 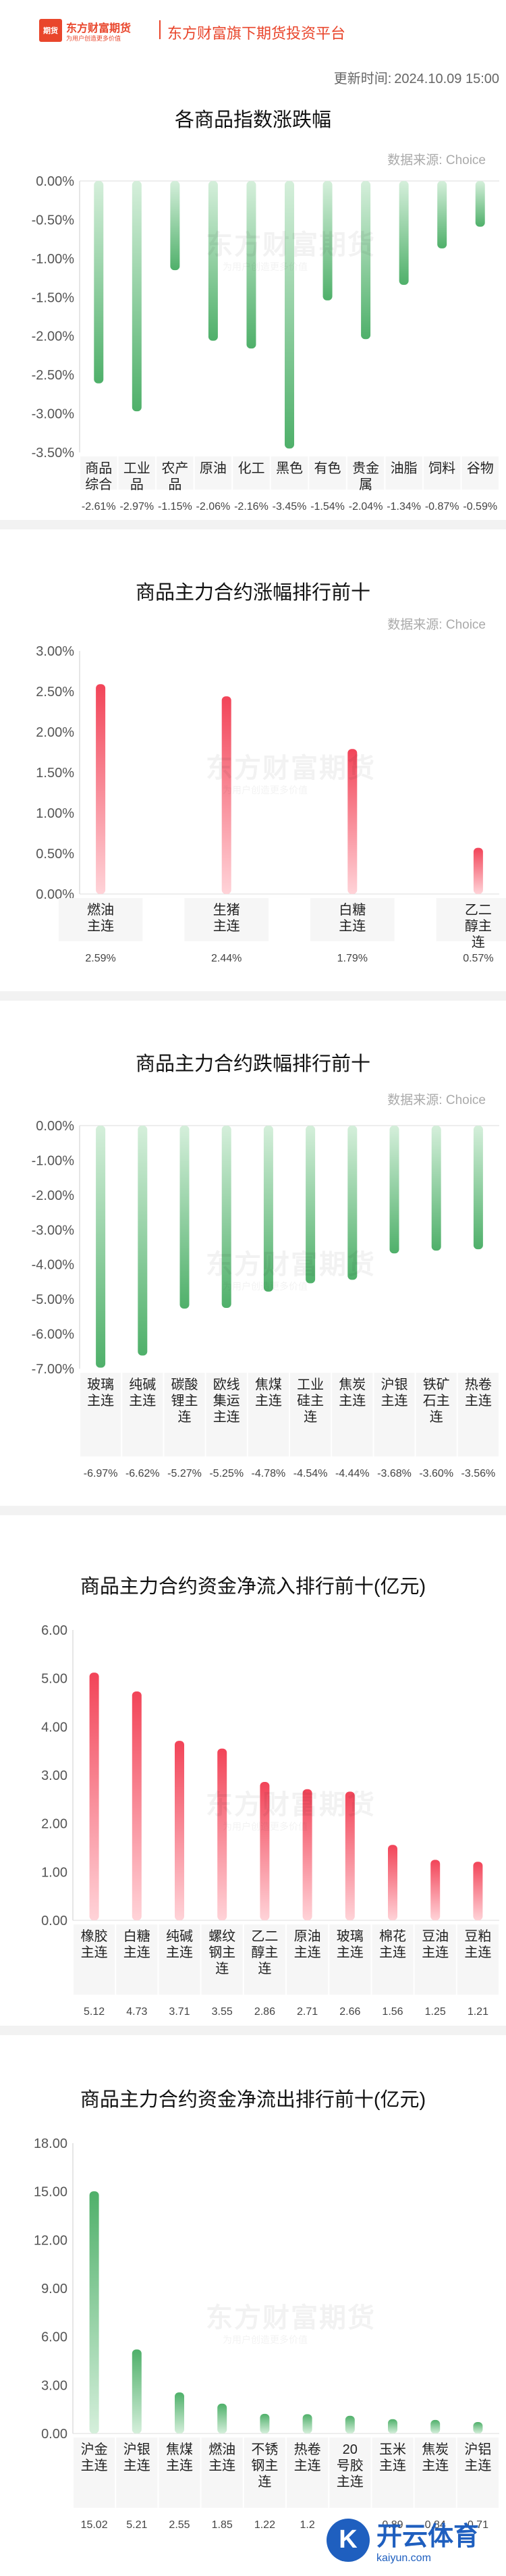 I want to click on y-tick-label: -1.50%, so click(x=53, y=297).